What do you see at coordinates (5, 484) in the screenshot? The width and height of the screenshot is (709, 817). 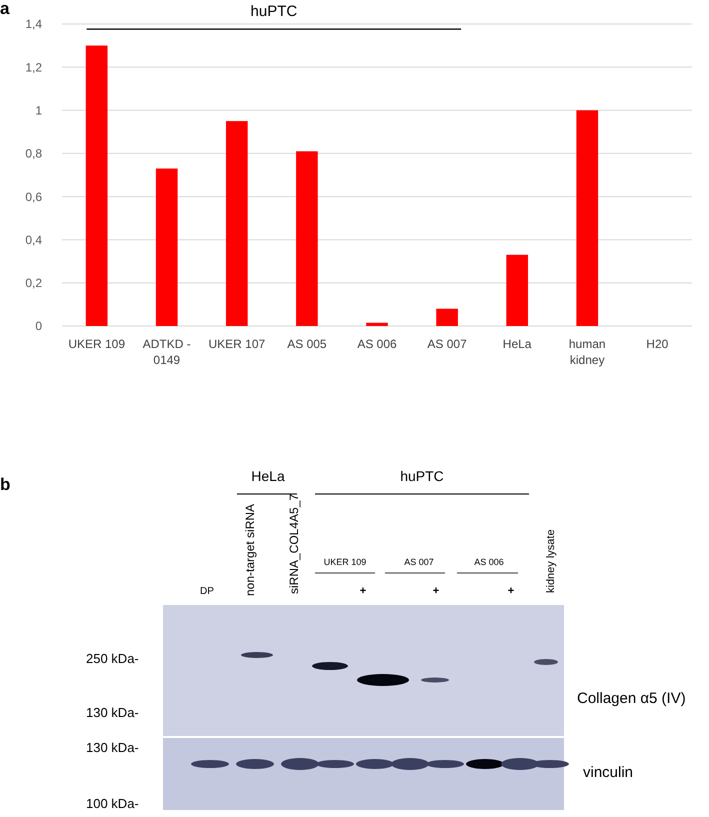 I see `text: b` at bounding box center [5, 484].